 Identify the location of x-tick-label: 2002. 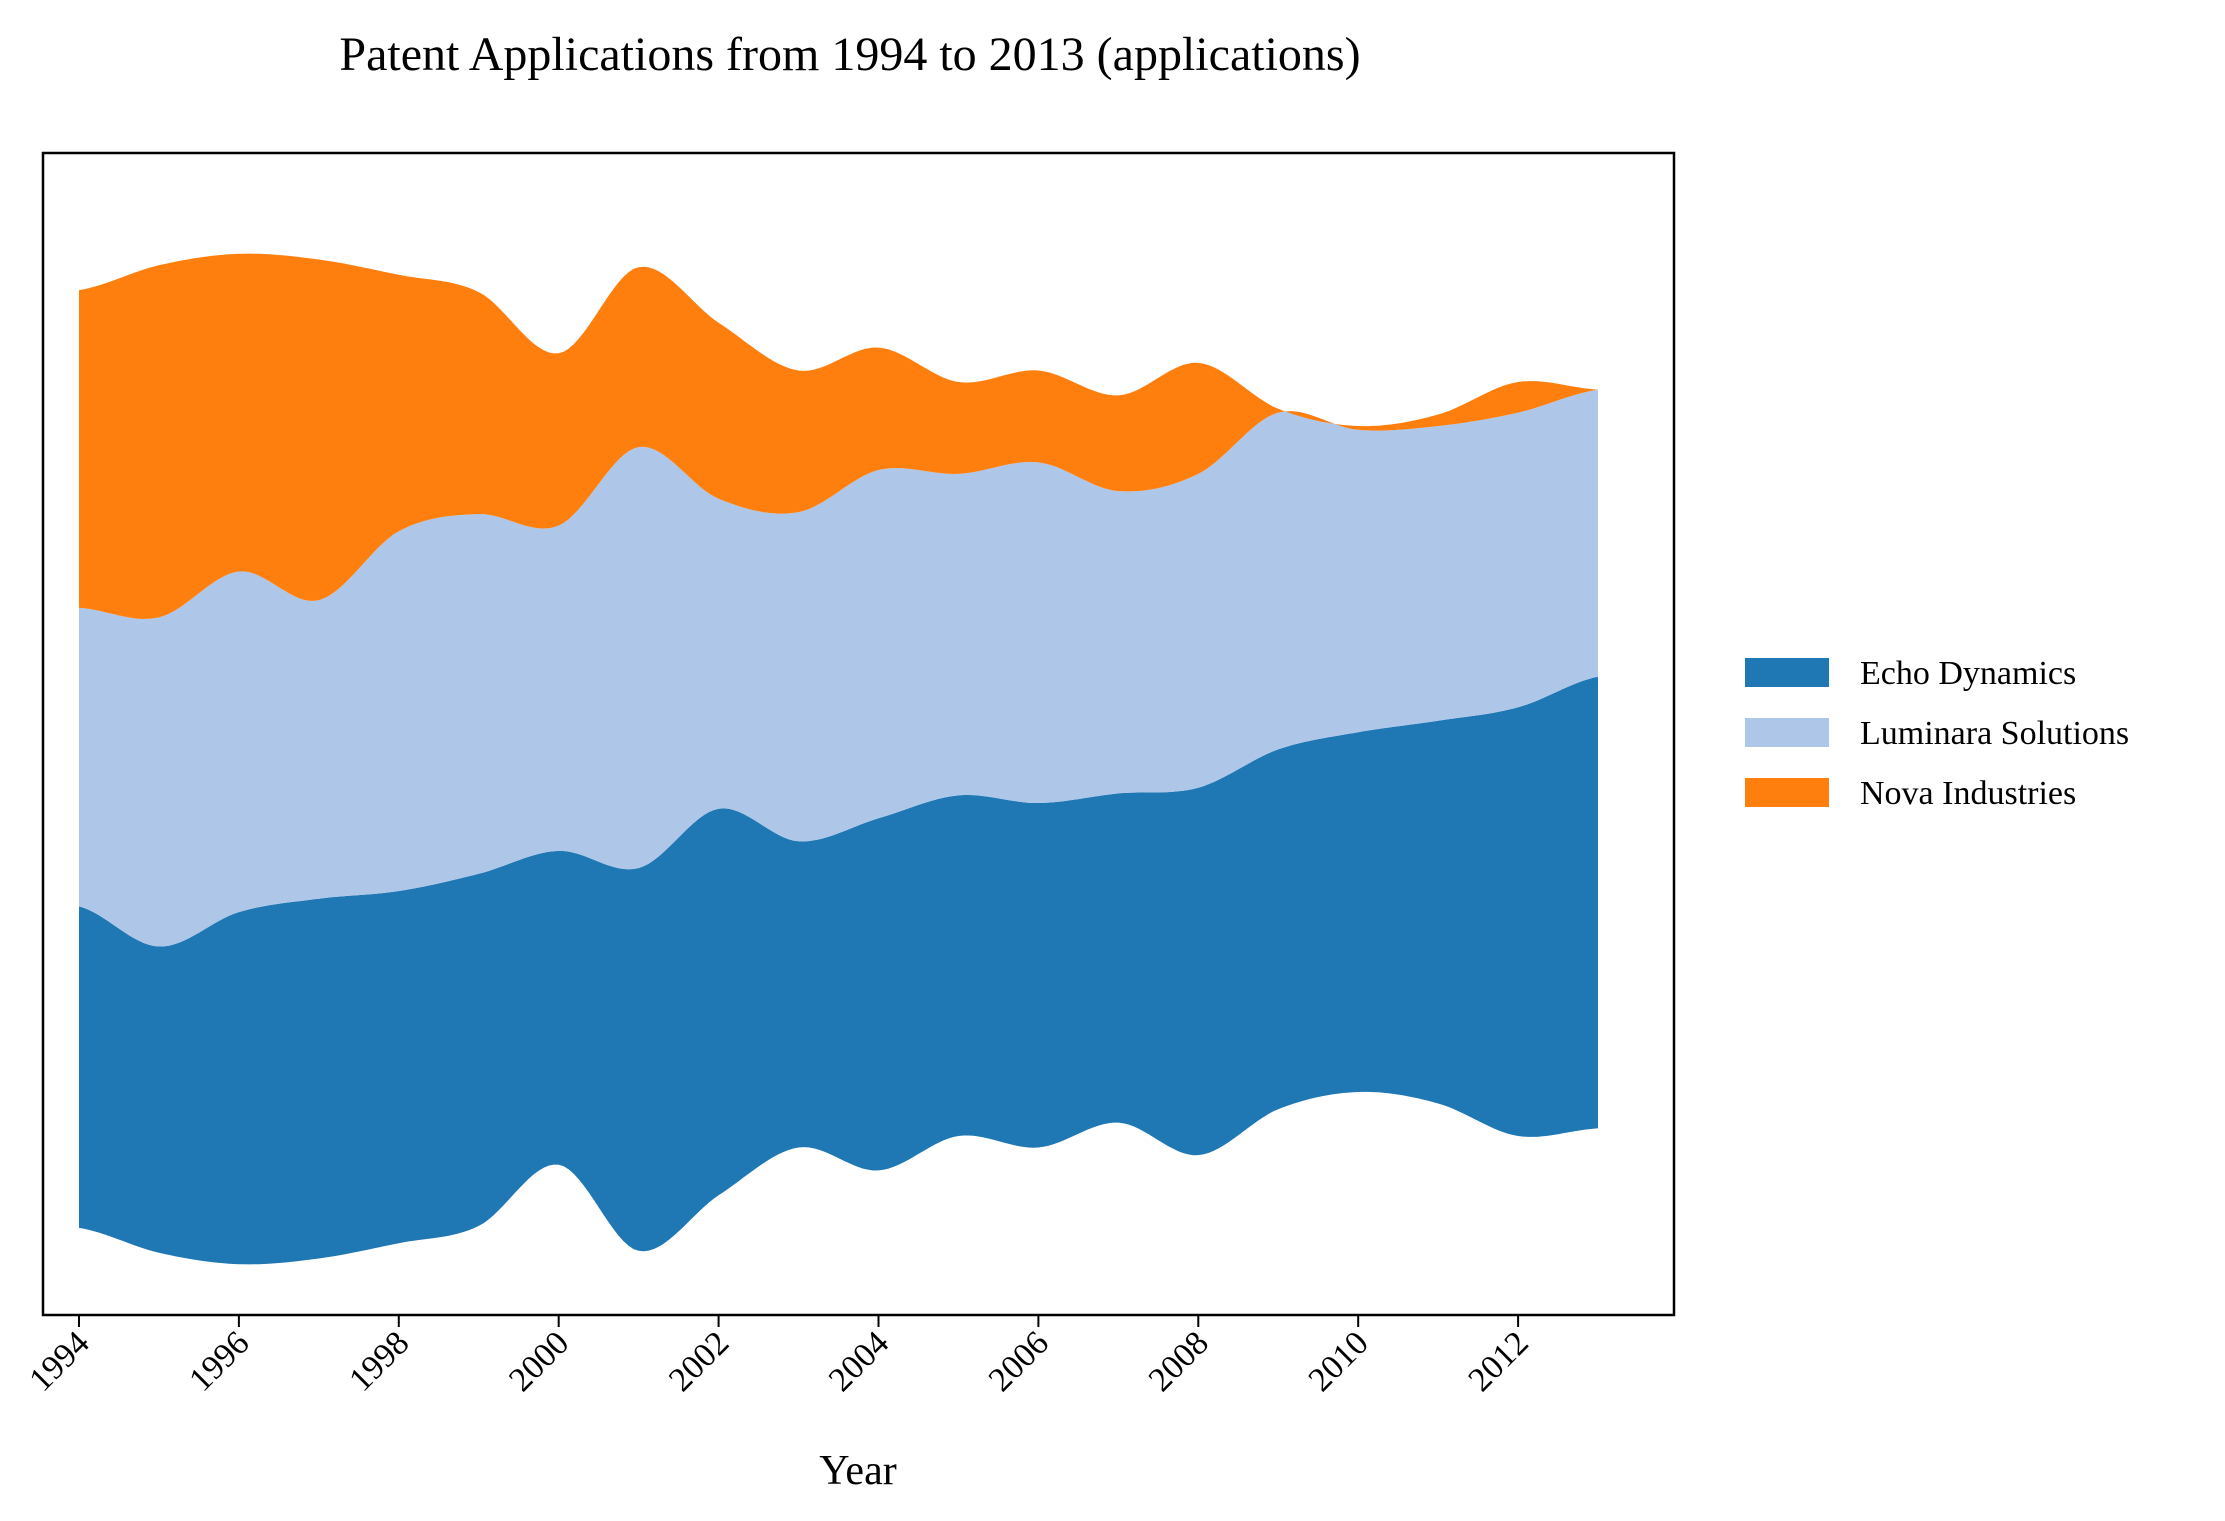
(699, 1361).